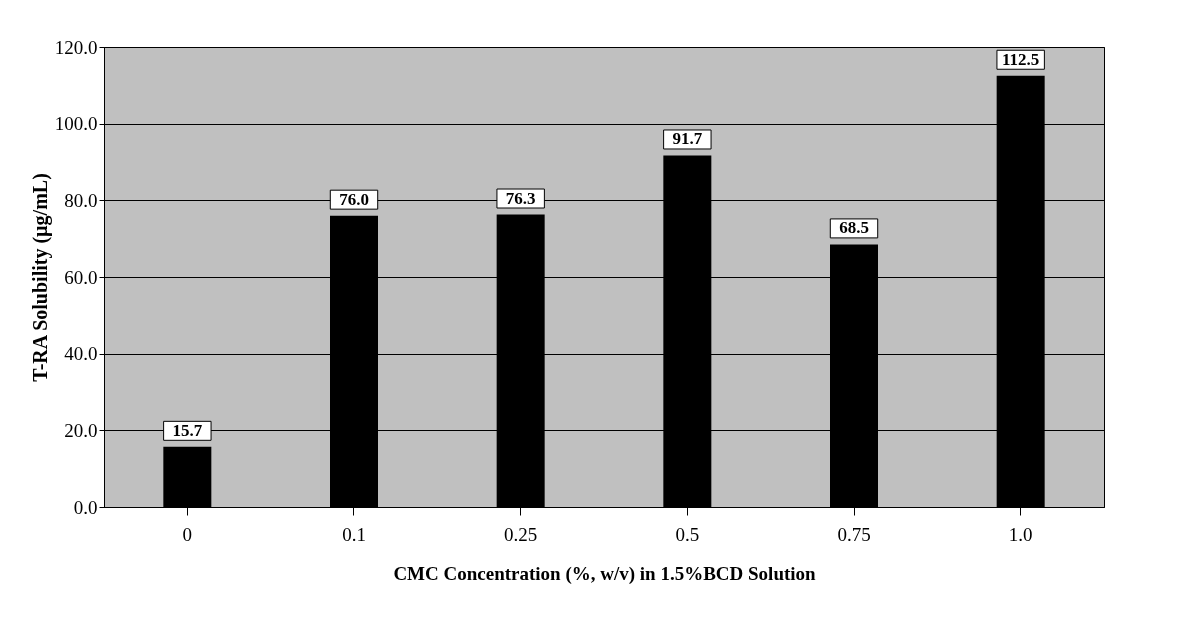 This screenshot has height=630, width=1197. I want to click on data-label: 112.5, so click(1021, 59).